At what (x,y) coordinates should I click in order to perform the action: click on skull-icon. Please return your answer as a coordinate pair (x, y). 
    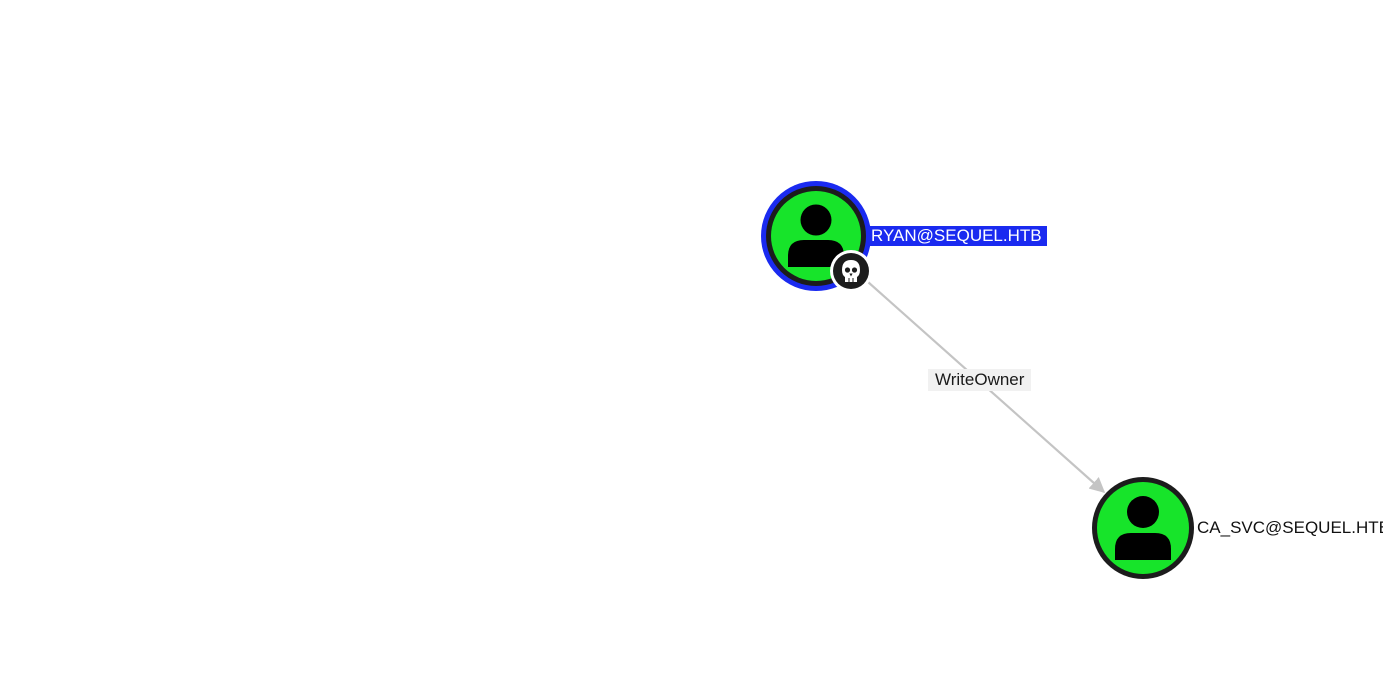
    Looking at the image, I should click on (851, 271).